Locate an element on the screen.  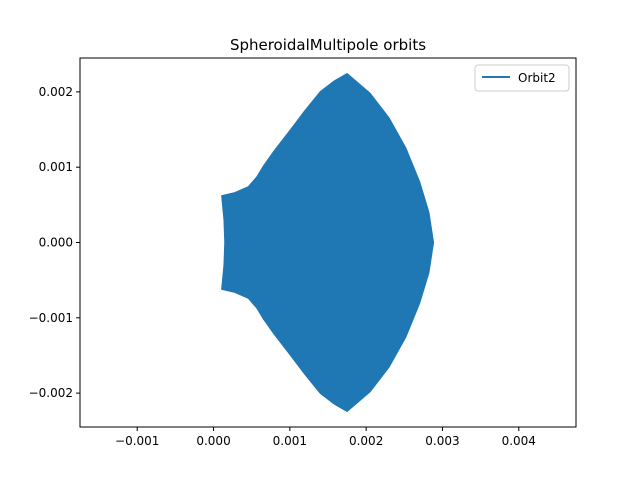
y-tick-label: 0.000 is located at coordinates (56, 243).